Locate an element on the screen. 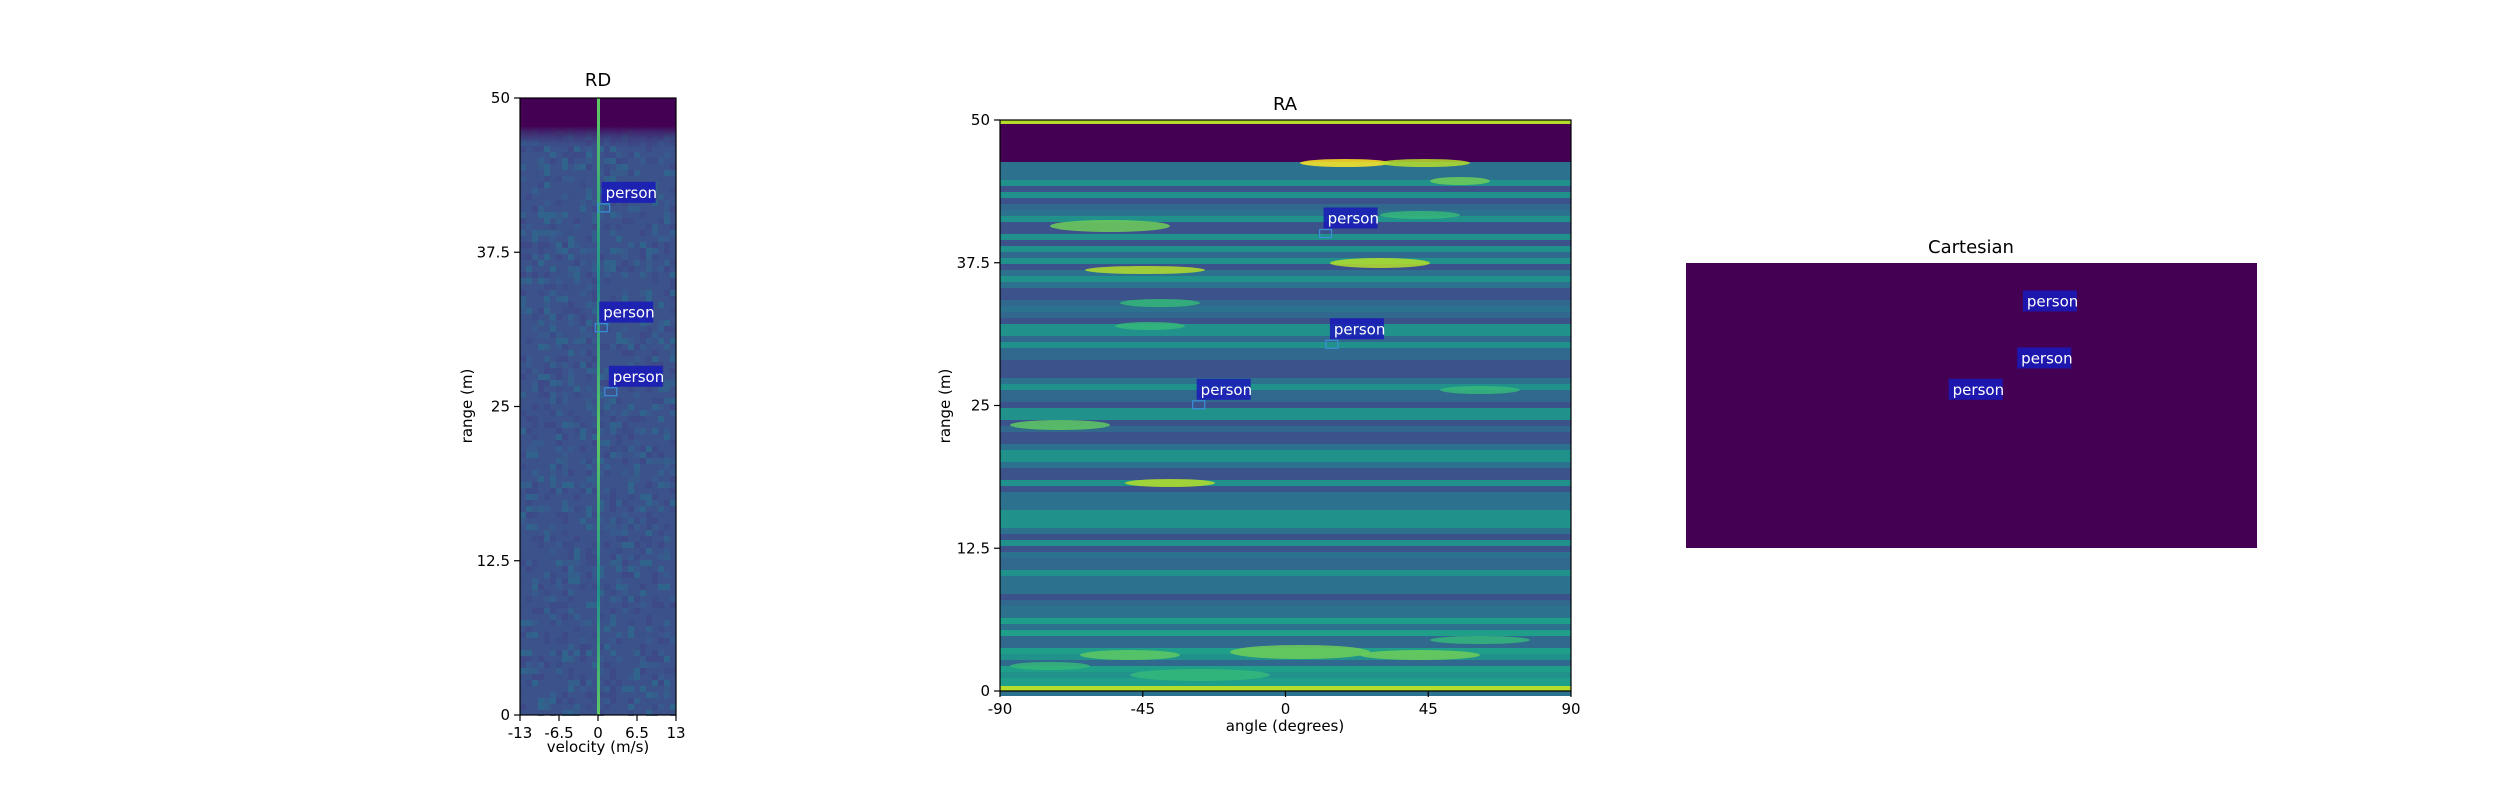 The width and height of the screenshot is (2500, 800). ra-intensity-blob is located at coordinates (1420, 215).